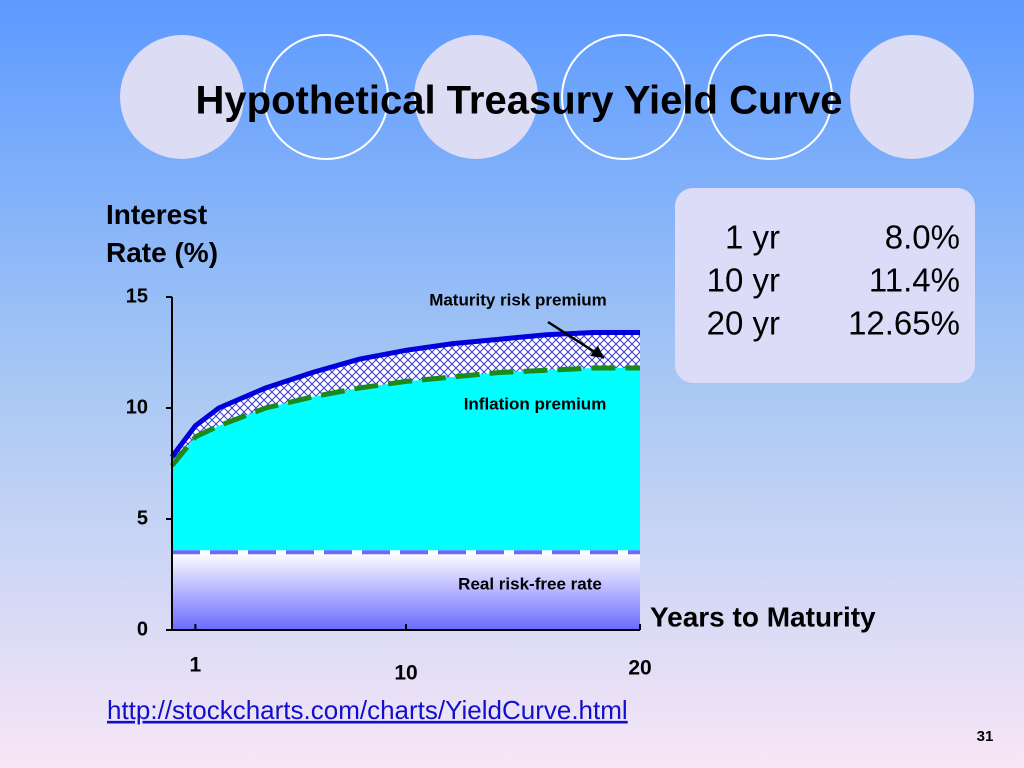 This screenshot has height=768, width=1024. I want to click on table-term: 20 yr, so click(743, 323).